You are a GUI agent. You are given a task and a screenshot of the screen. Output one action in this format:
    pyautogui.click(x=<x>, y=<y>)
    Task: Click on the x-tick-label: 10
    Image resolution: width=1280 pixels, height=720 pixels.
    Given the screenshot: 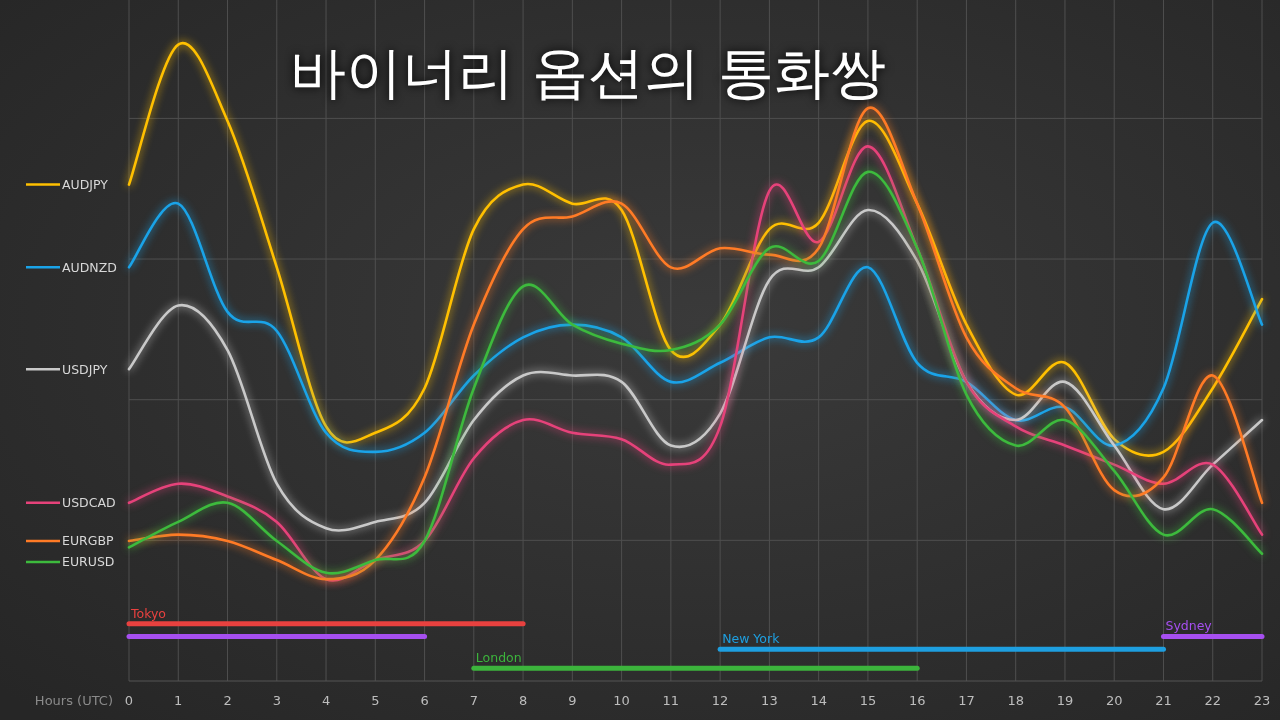 What is the action you would take?
    pyautogui.click(x=621, y=700)
    